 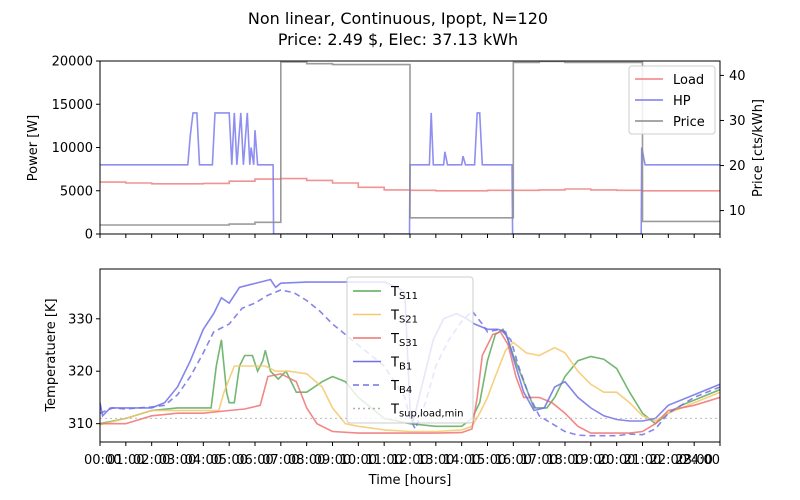 I want to click on top-y2tick-label: 30, so click(x=737, y=121).